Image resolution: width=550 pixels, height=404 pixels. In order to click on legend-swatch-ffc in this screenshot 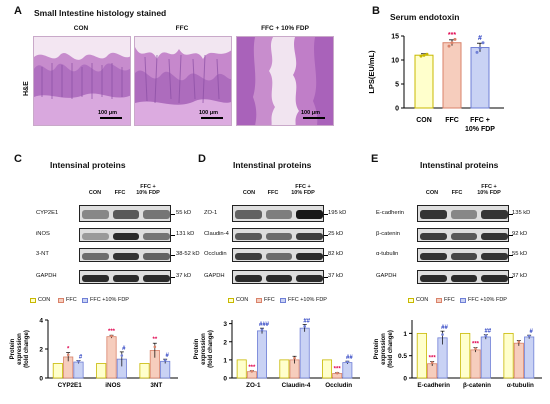, I will do `click(61, 300)`.